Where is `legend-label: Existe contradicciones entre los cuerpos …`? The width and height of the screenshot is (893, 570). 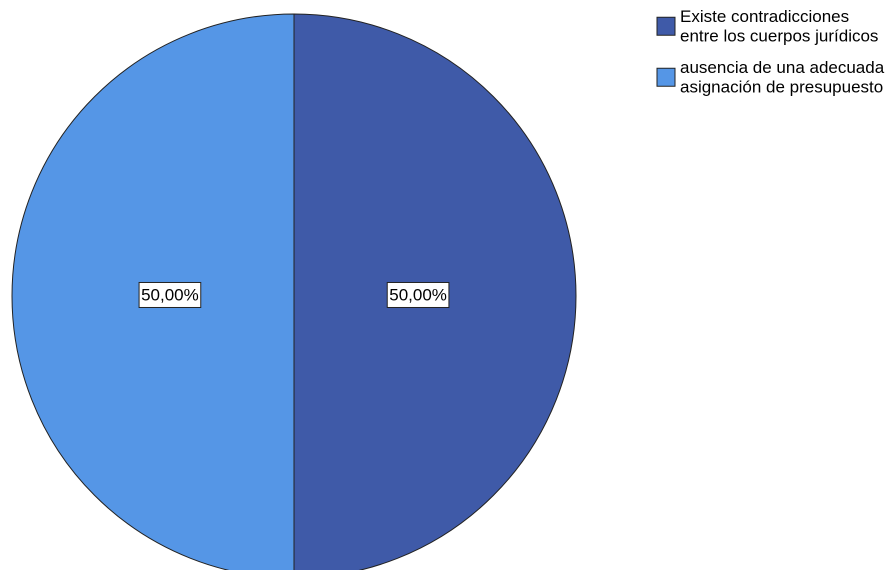
legend-label: Existe contradicciones entre los cuerpos … is located at coordinates (779, 26).